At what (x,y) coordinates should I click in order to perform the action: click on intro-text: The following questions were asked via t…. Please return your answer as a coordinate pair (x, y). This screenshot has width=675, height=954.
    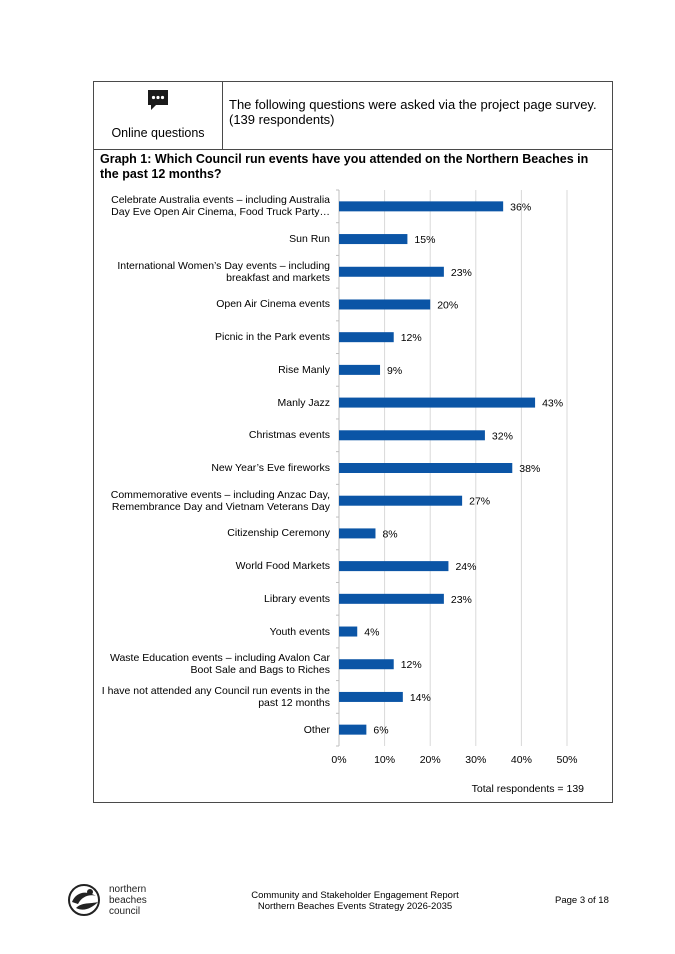
    Looking at the image, I should click on (413, 112).